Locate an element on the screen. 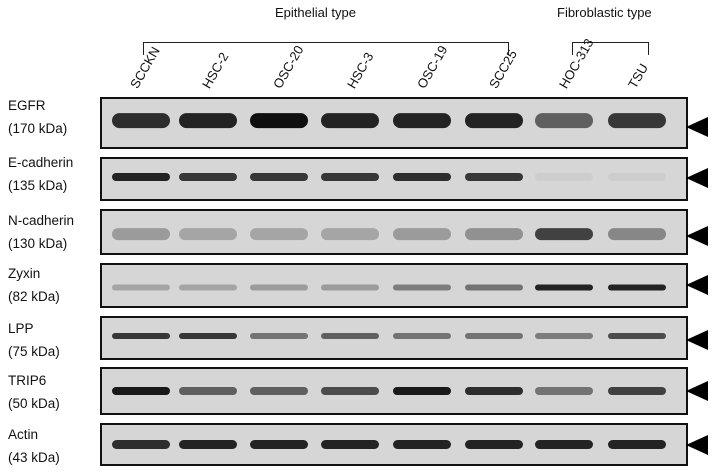 Image resolution: width=716 pixels, height=475 pixels. protein-size: (130 kDa) is located at coordinates (38, 243).